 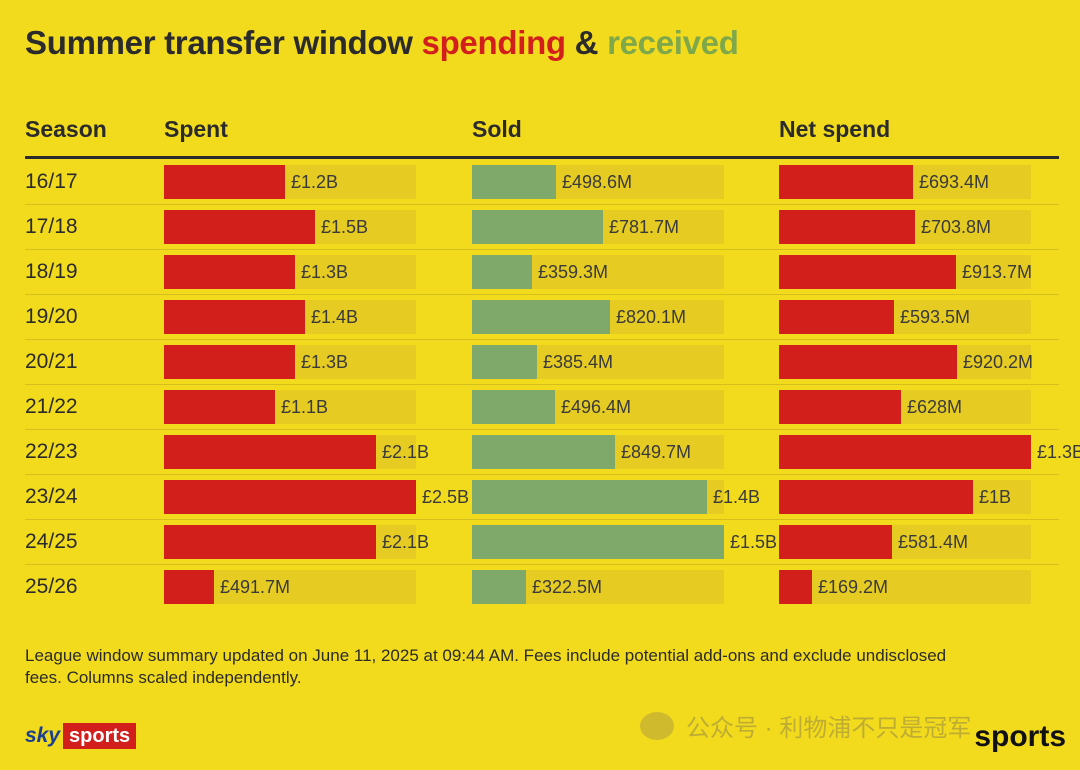 I want to click on sold-value-label: £322.5M, so click(x=567, y=587).